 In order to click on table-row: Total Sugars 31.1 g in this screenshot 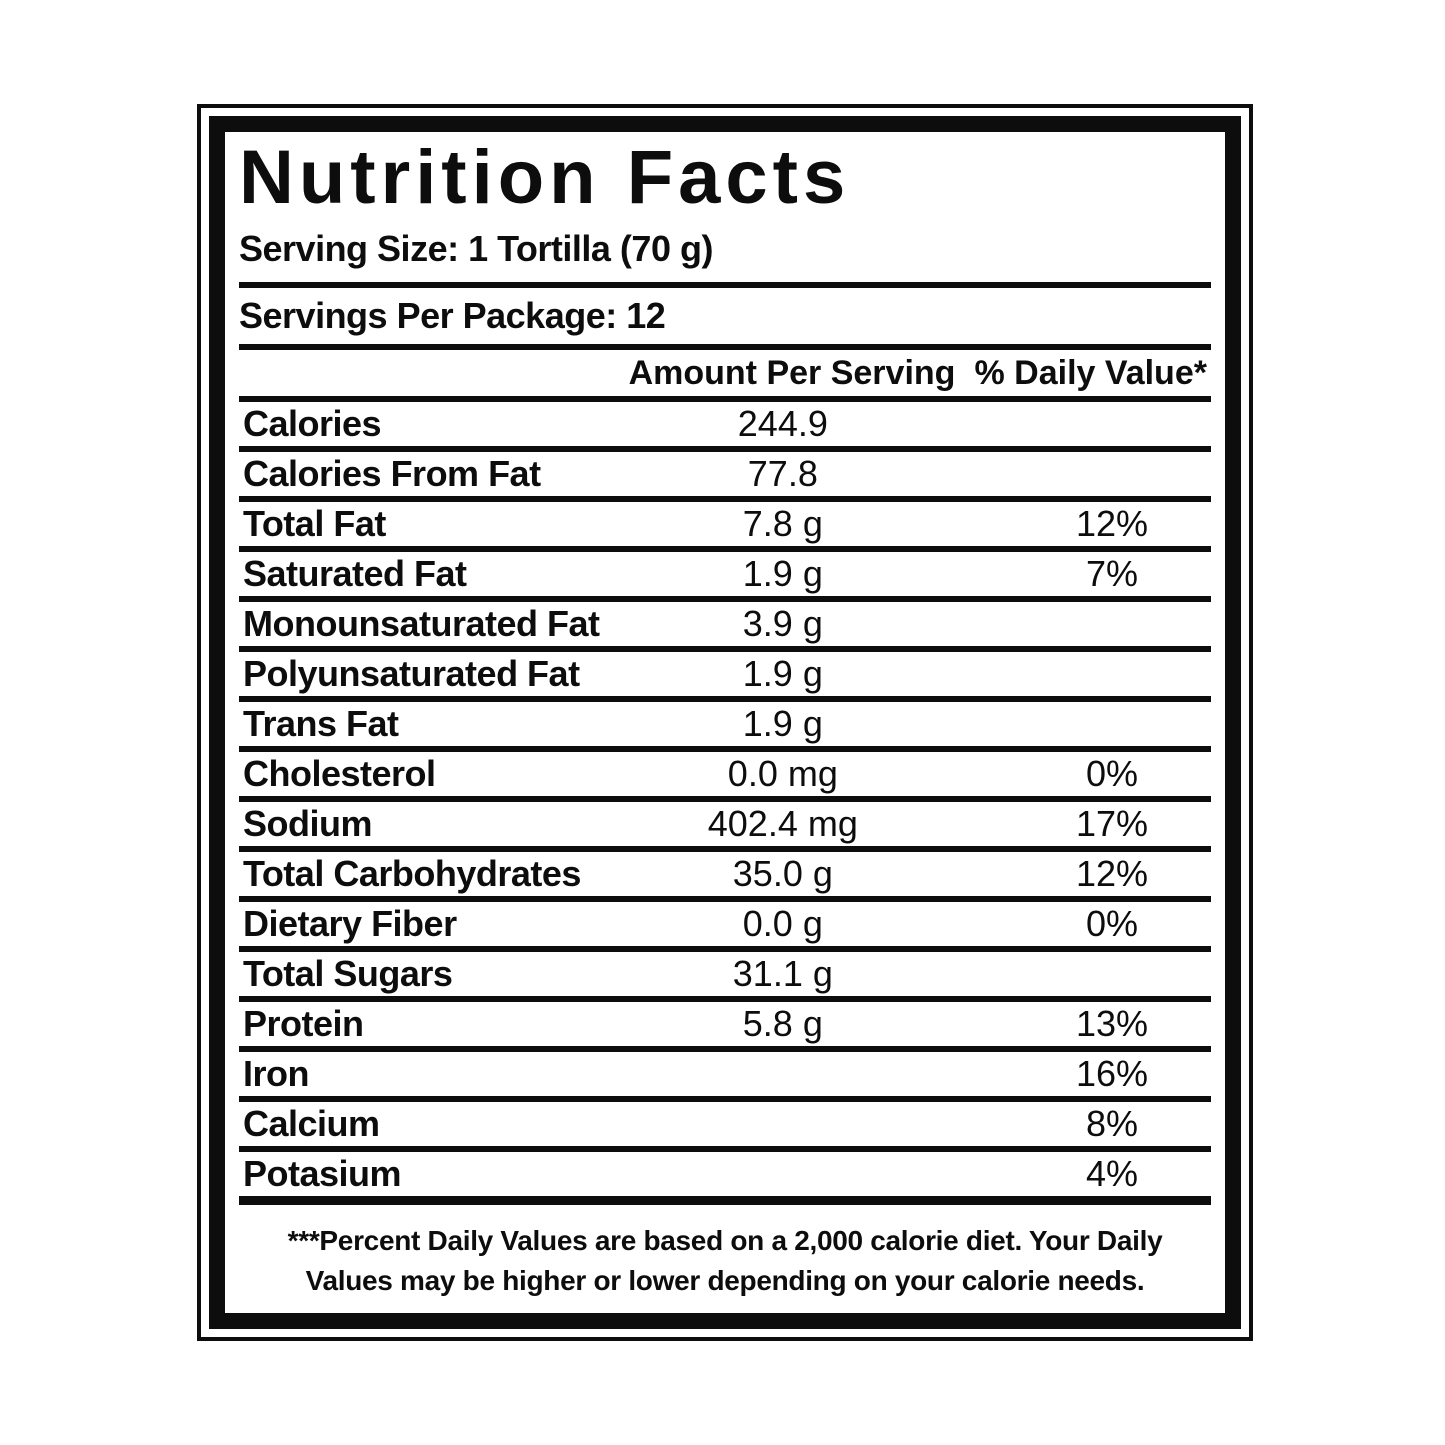, I will do `click(725, 974)`.